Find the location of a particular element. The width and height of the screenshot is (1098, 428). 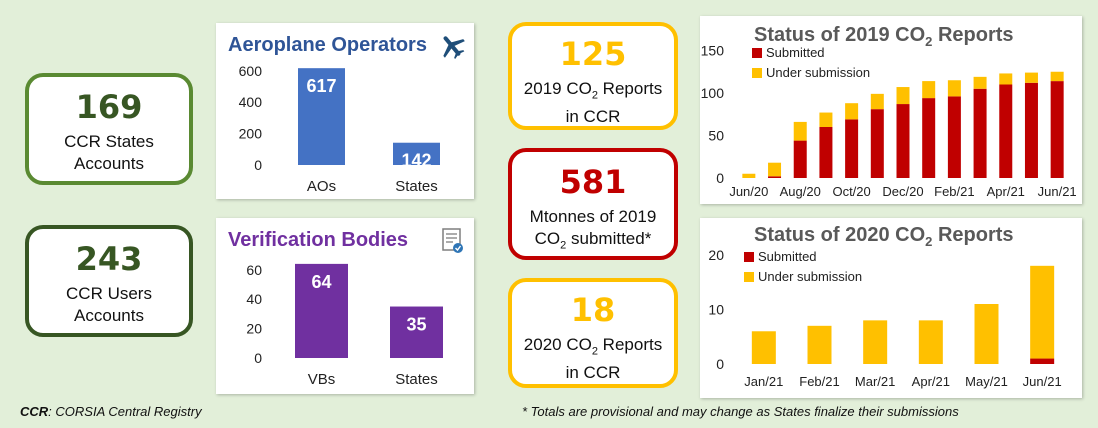

ccr-states-value: 169 is located at coordinates (109, 107).